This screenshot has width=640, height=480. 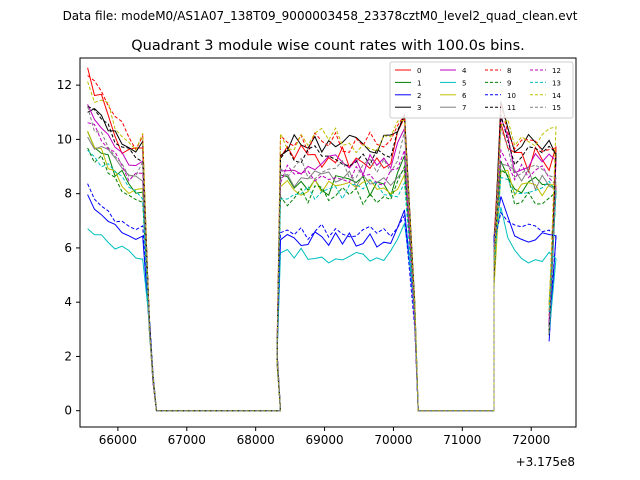 I want to click on y-tick-label: 6, so click(x=68, y=248).